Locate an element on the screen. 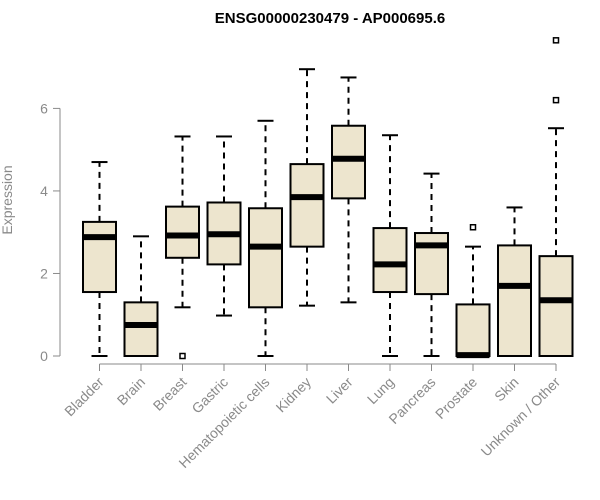 The width and height of the screenshot is (600, 500). box-hematopoietic-cells is located at coordinates (265, 238).